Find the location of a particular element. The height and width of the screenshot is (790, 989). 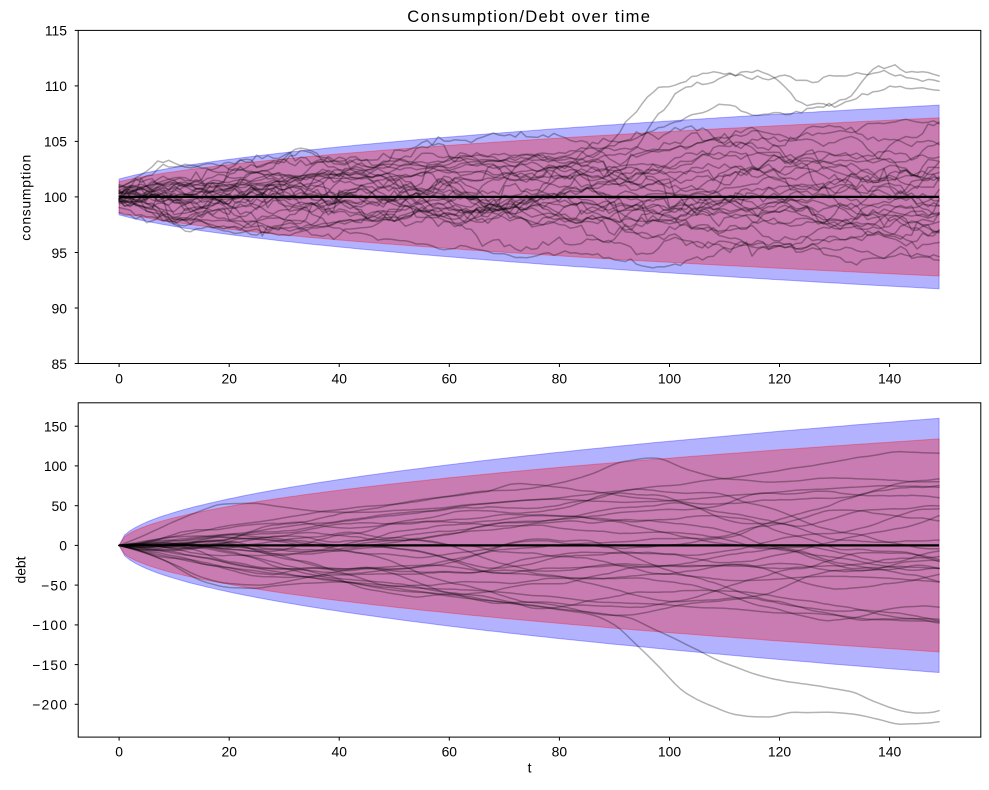

svg-text: 90 is located at coordinates (60, 308).